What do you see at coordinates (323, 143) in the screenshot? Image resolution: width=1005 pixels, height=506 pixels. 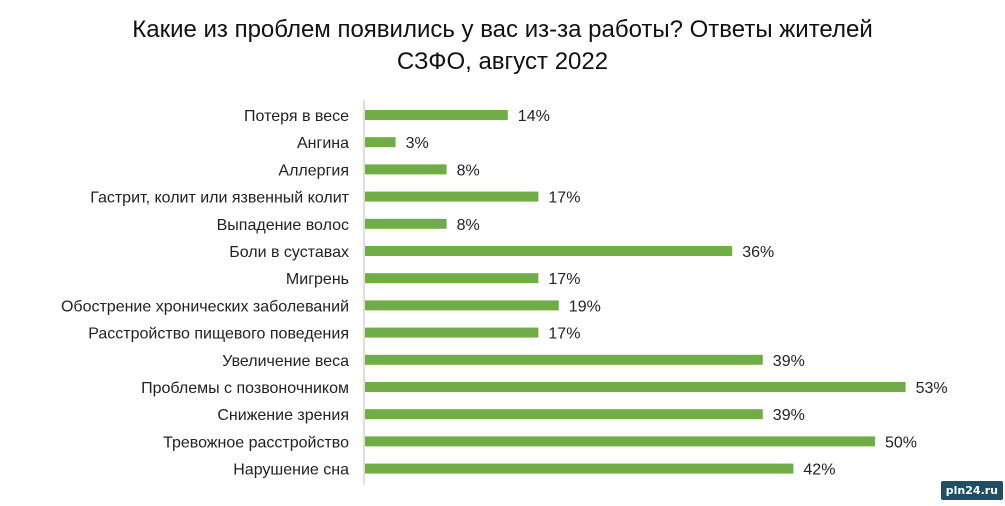 I see `category-label: Ангина` at bounding box center [323, 143].